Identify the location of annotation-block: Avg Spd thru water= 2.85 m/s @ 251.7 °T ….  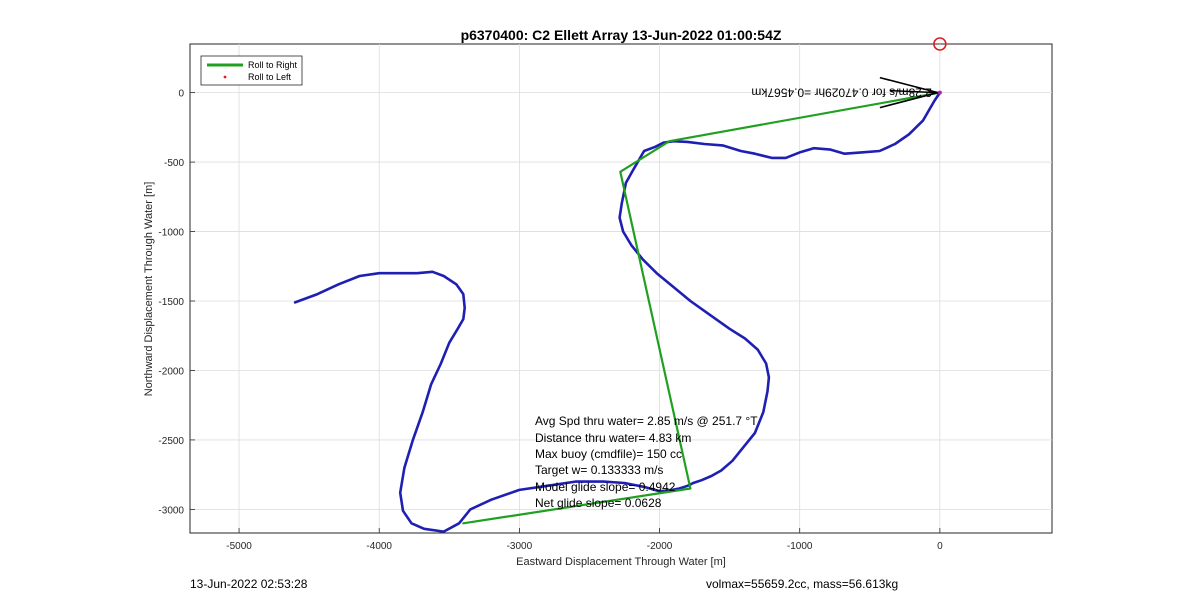
(646, 462).